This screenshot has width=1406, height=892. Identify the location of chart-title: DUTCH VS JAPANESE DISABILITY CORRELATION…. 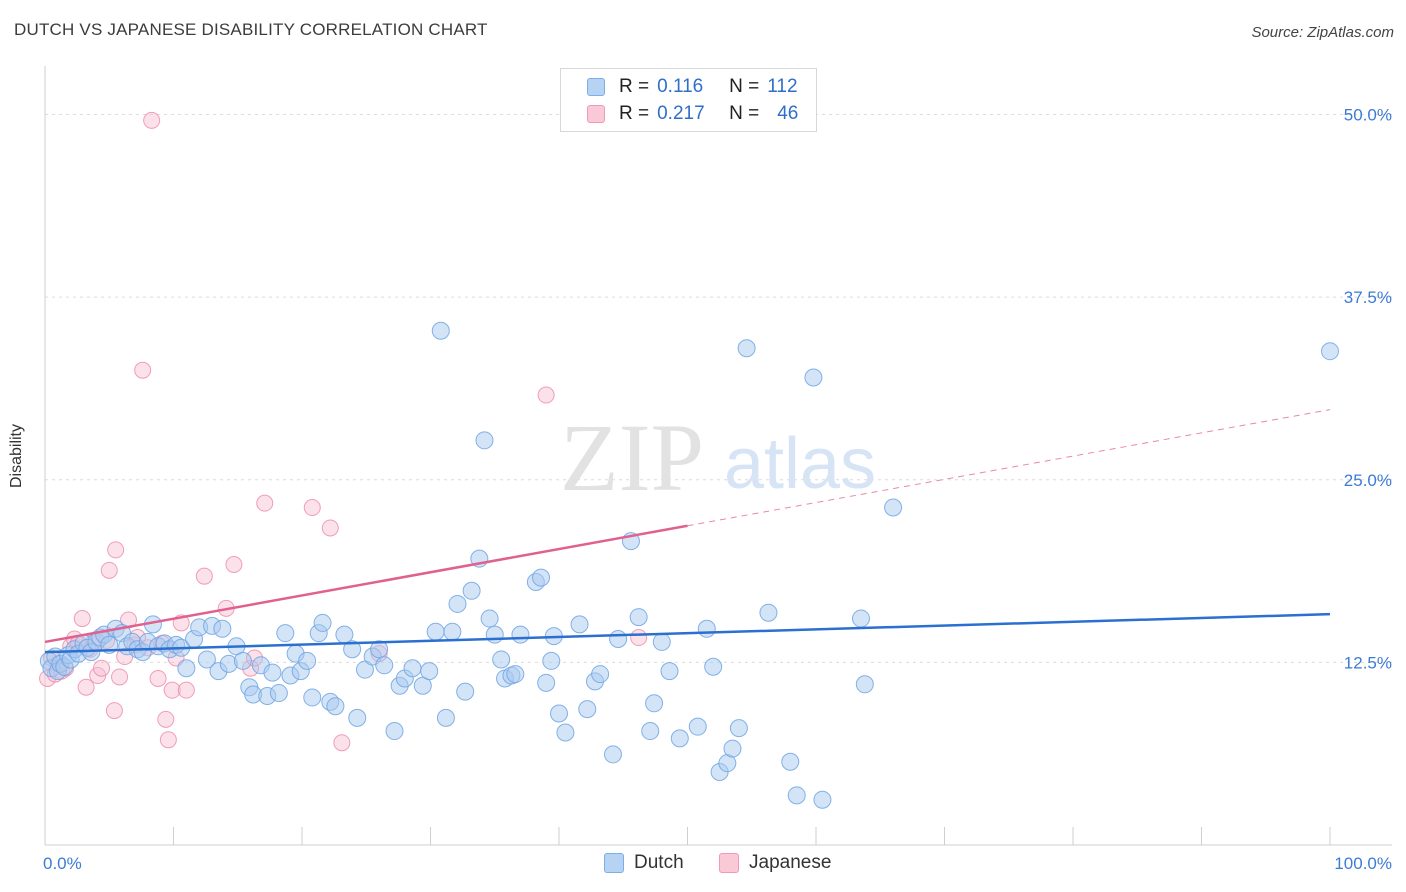
(251, 29).